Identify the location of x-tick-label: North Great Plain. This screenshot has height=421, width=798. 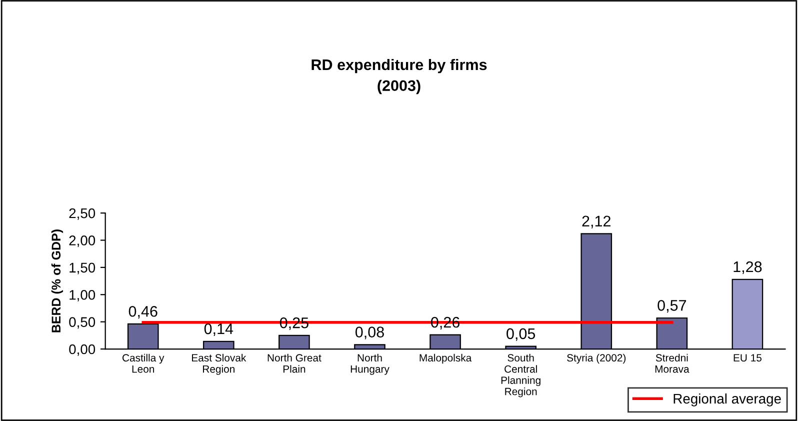
(295, 363).